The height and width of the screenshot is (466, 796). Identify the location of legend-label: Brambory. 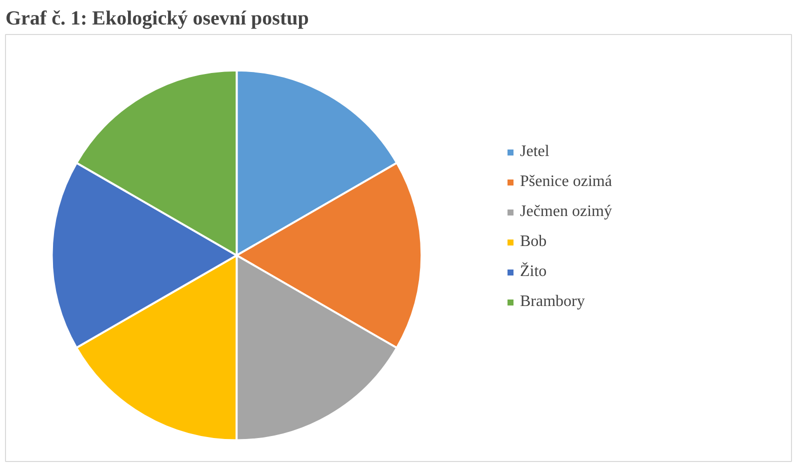
(552, 302).